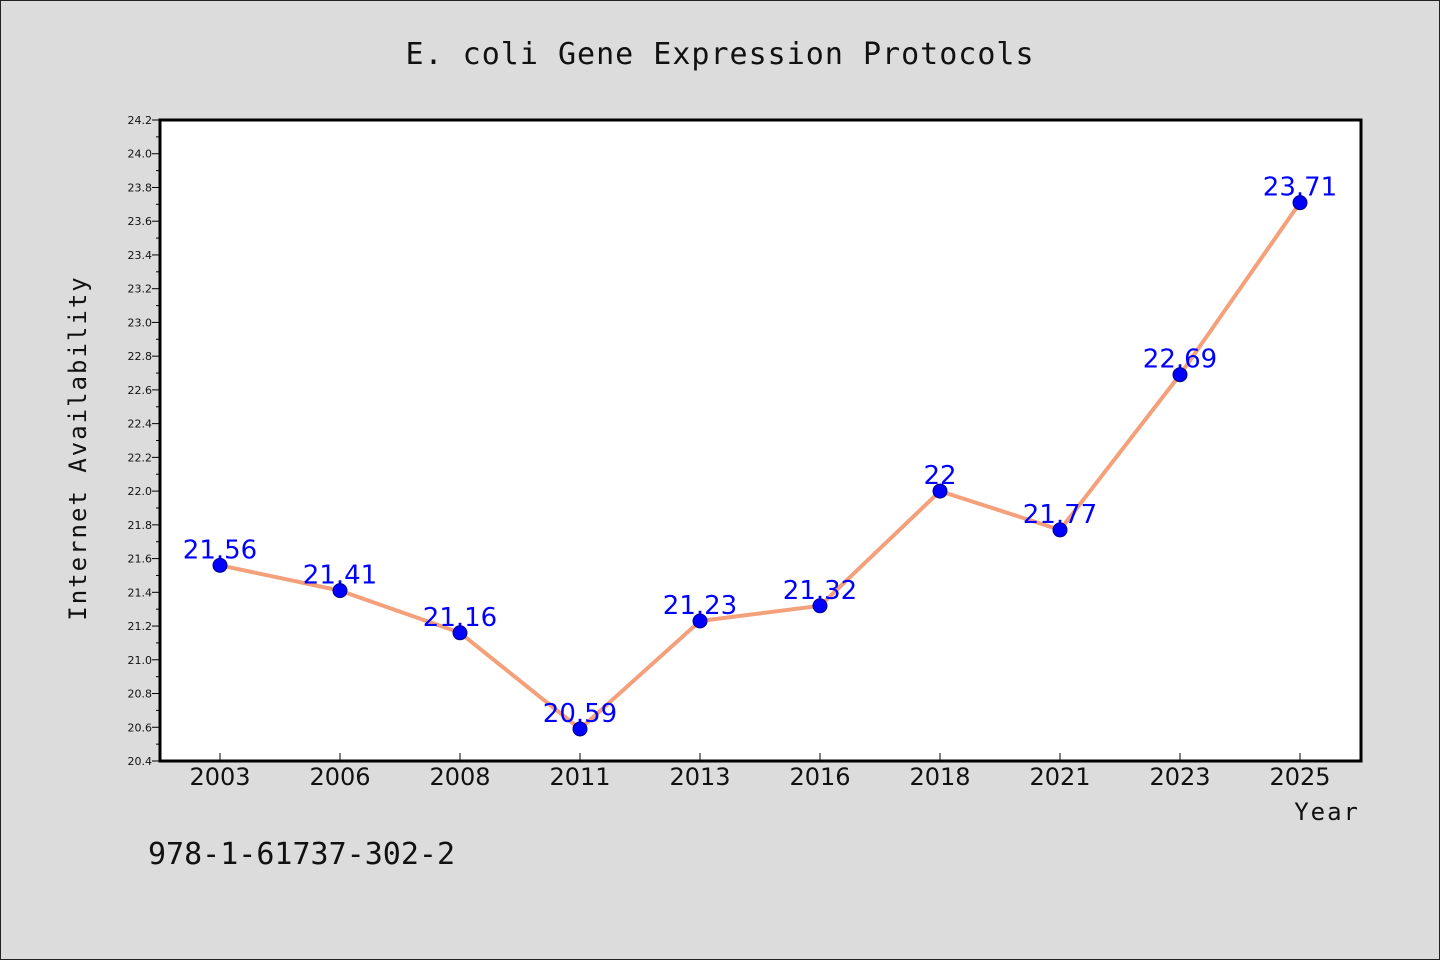 The height and width of the screenshot is (960, 1440). Describe the element at coordinates (140, 221) in the screenshot. I see `y-tick-label: 23.6` at that location.